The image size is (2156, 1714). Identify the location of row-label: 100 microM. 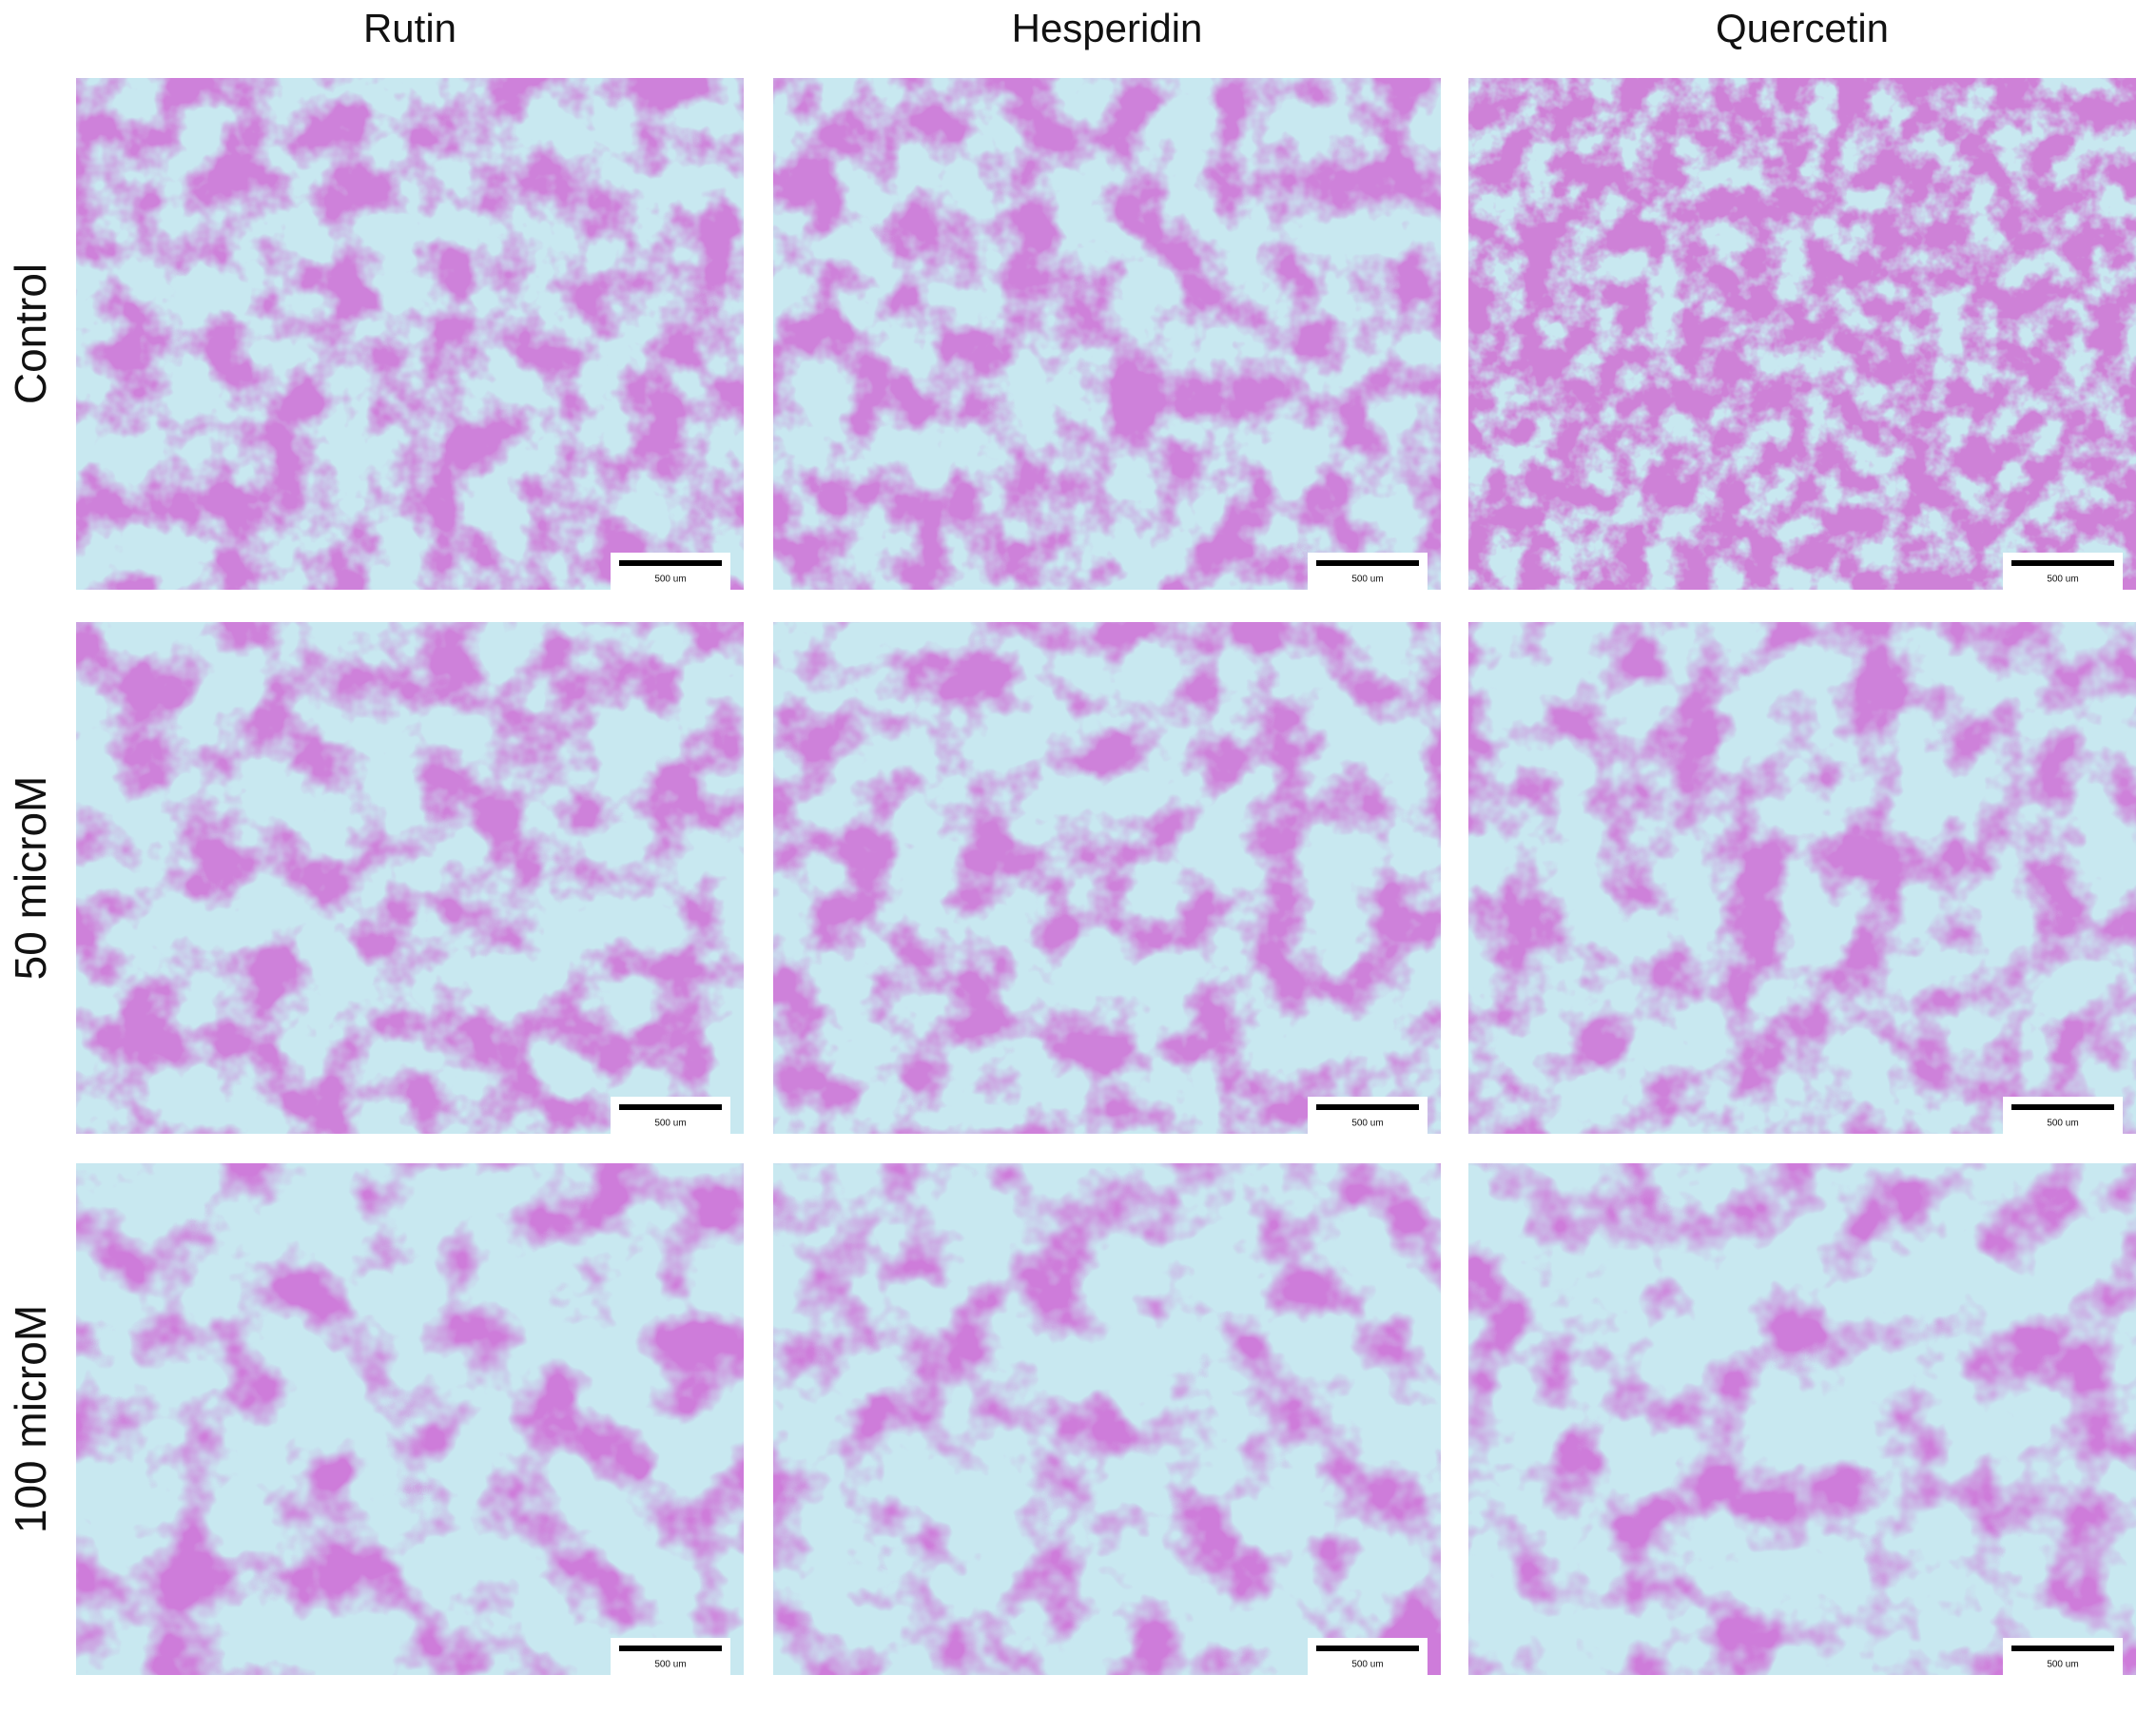
(30, 1419).